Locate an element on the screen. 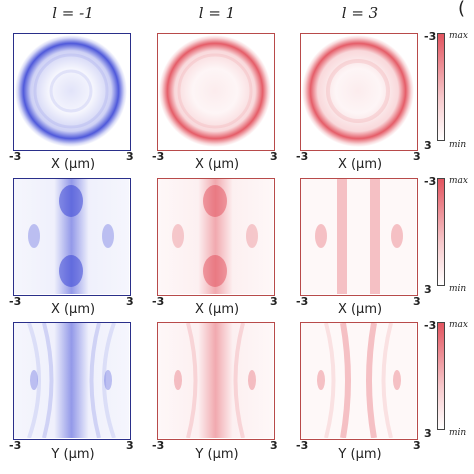  tick-r2c1-left: -3 is located at coordinates (15, 301).